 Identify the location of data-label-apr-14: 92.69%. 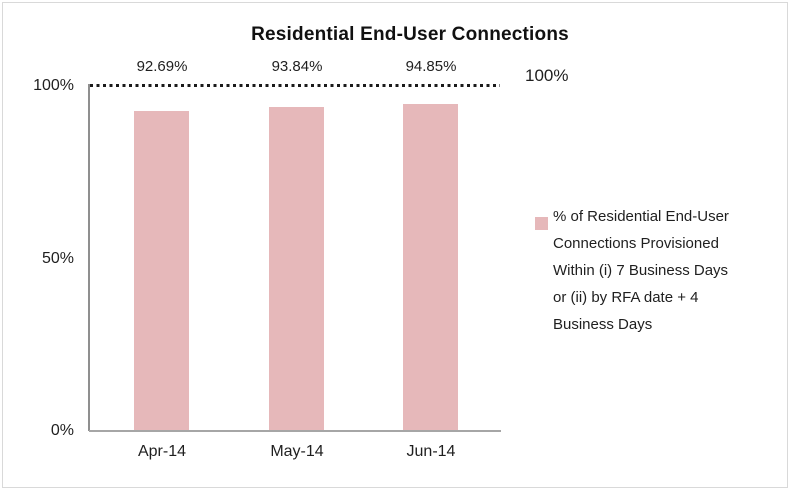
(162, 66).